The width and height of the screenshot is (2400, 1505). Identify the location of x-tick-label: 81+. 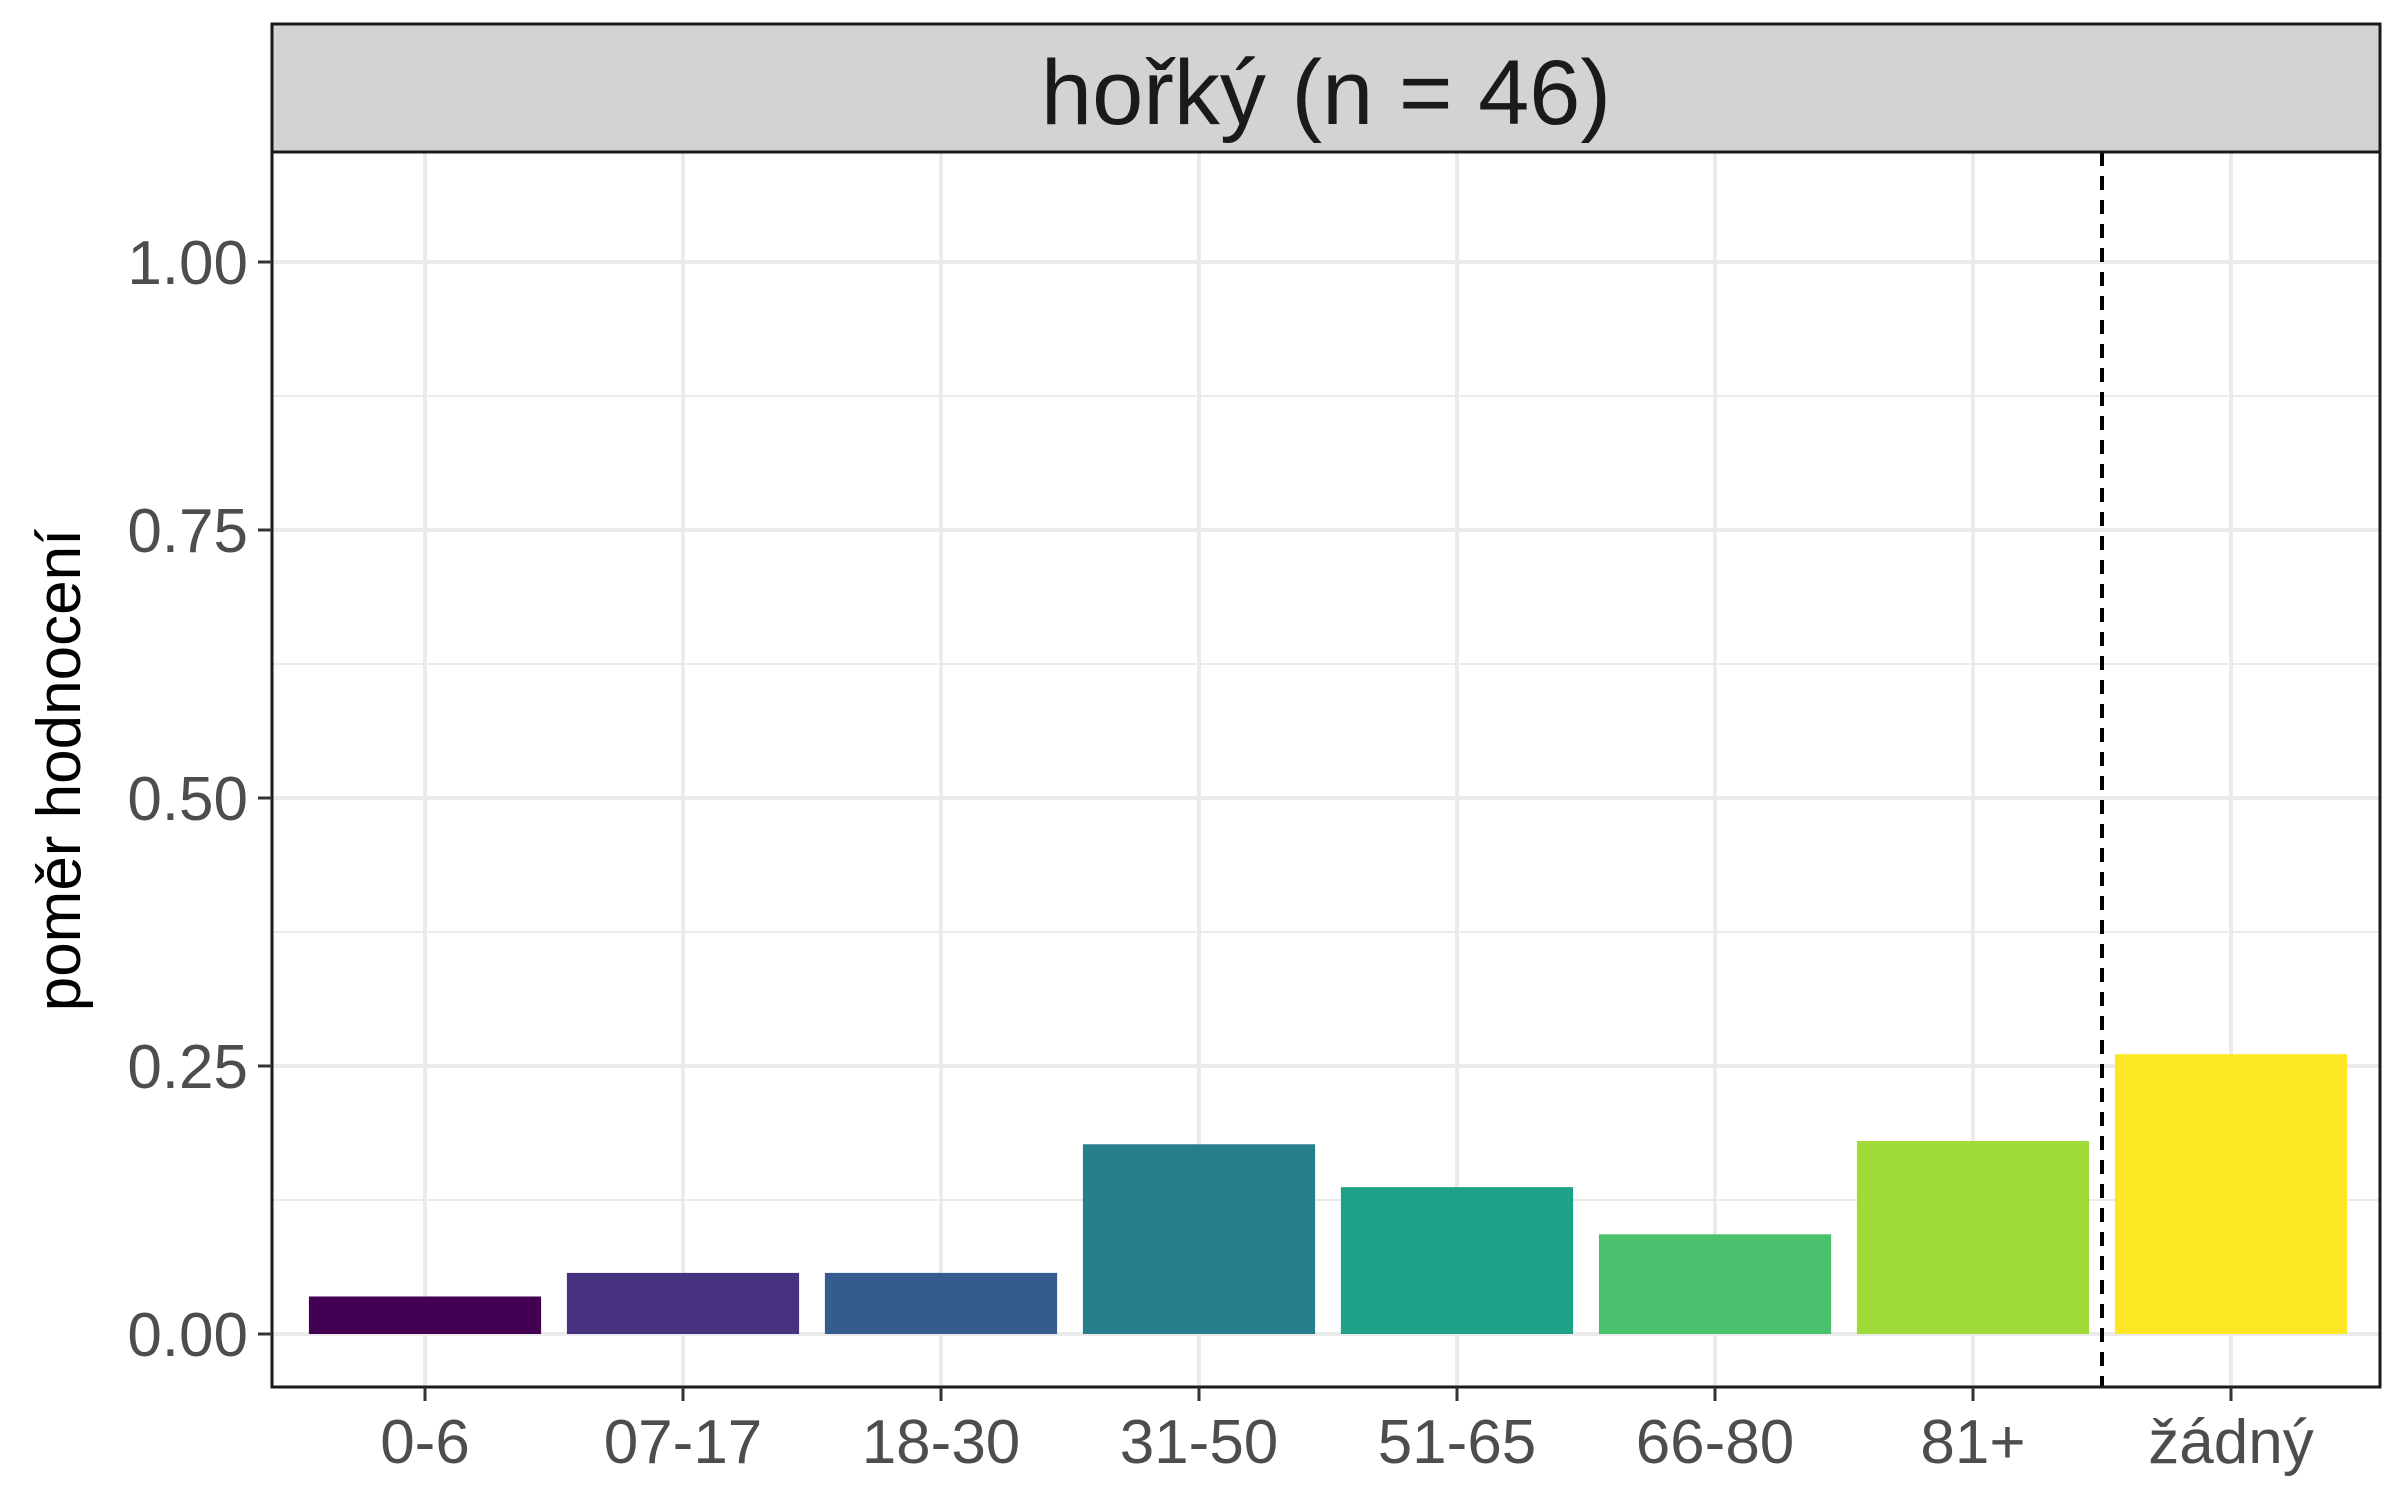
(1972, 1442).